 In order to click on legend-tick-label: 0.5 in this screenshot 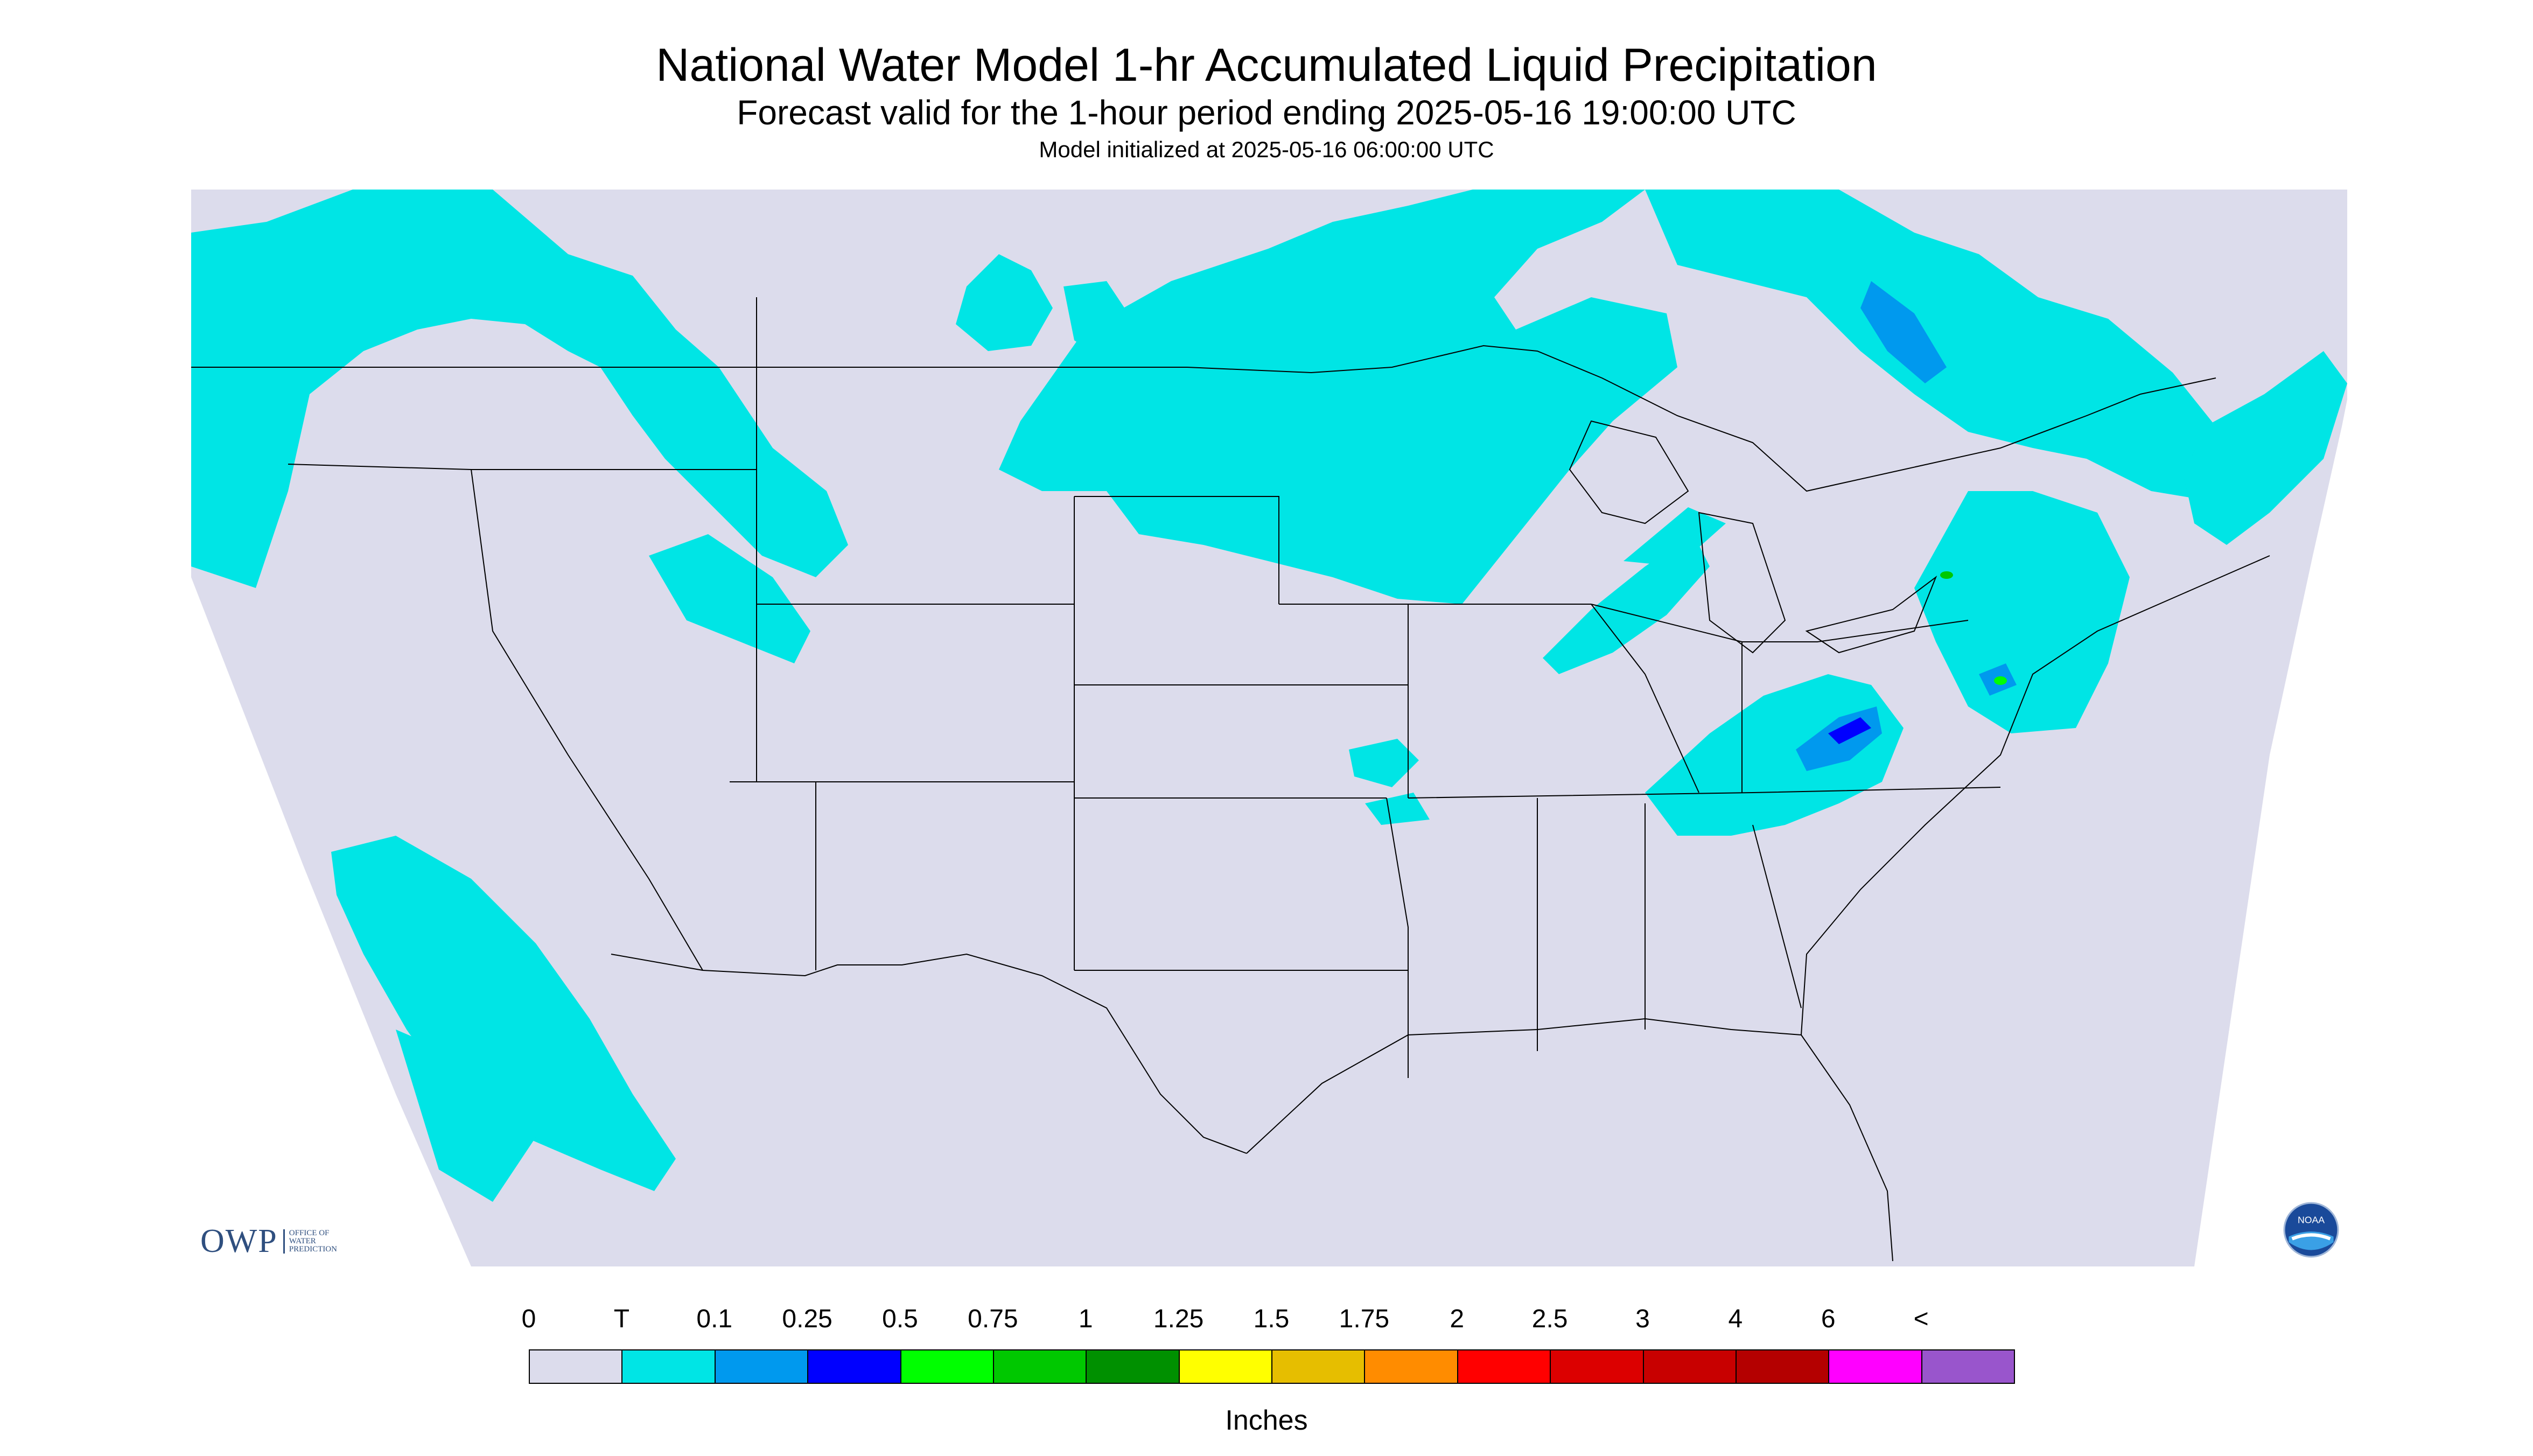, I will do `click(900, 1319)`.